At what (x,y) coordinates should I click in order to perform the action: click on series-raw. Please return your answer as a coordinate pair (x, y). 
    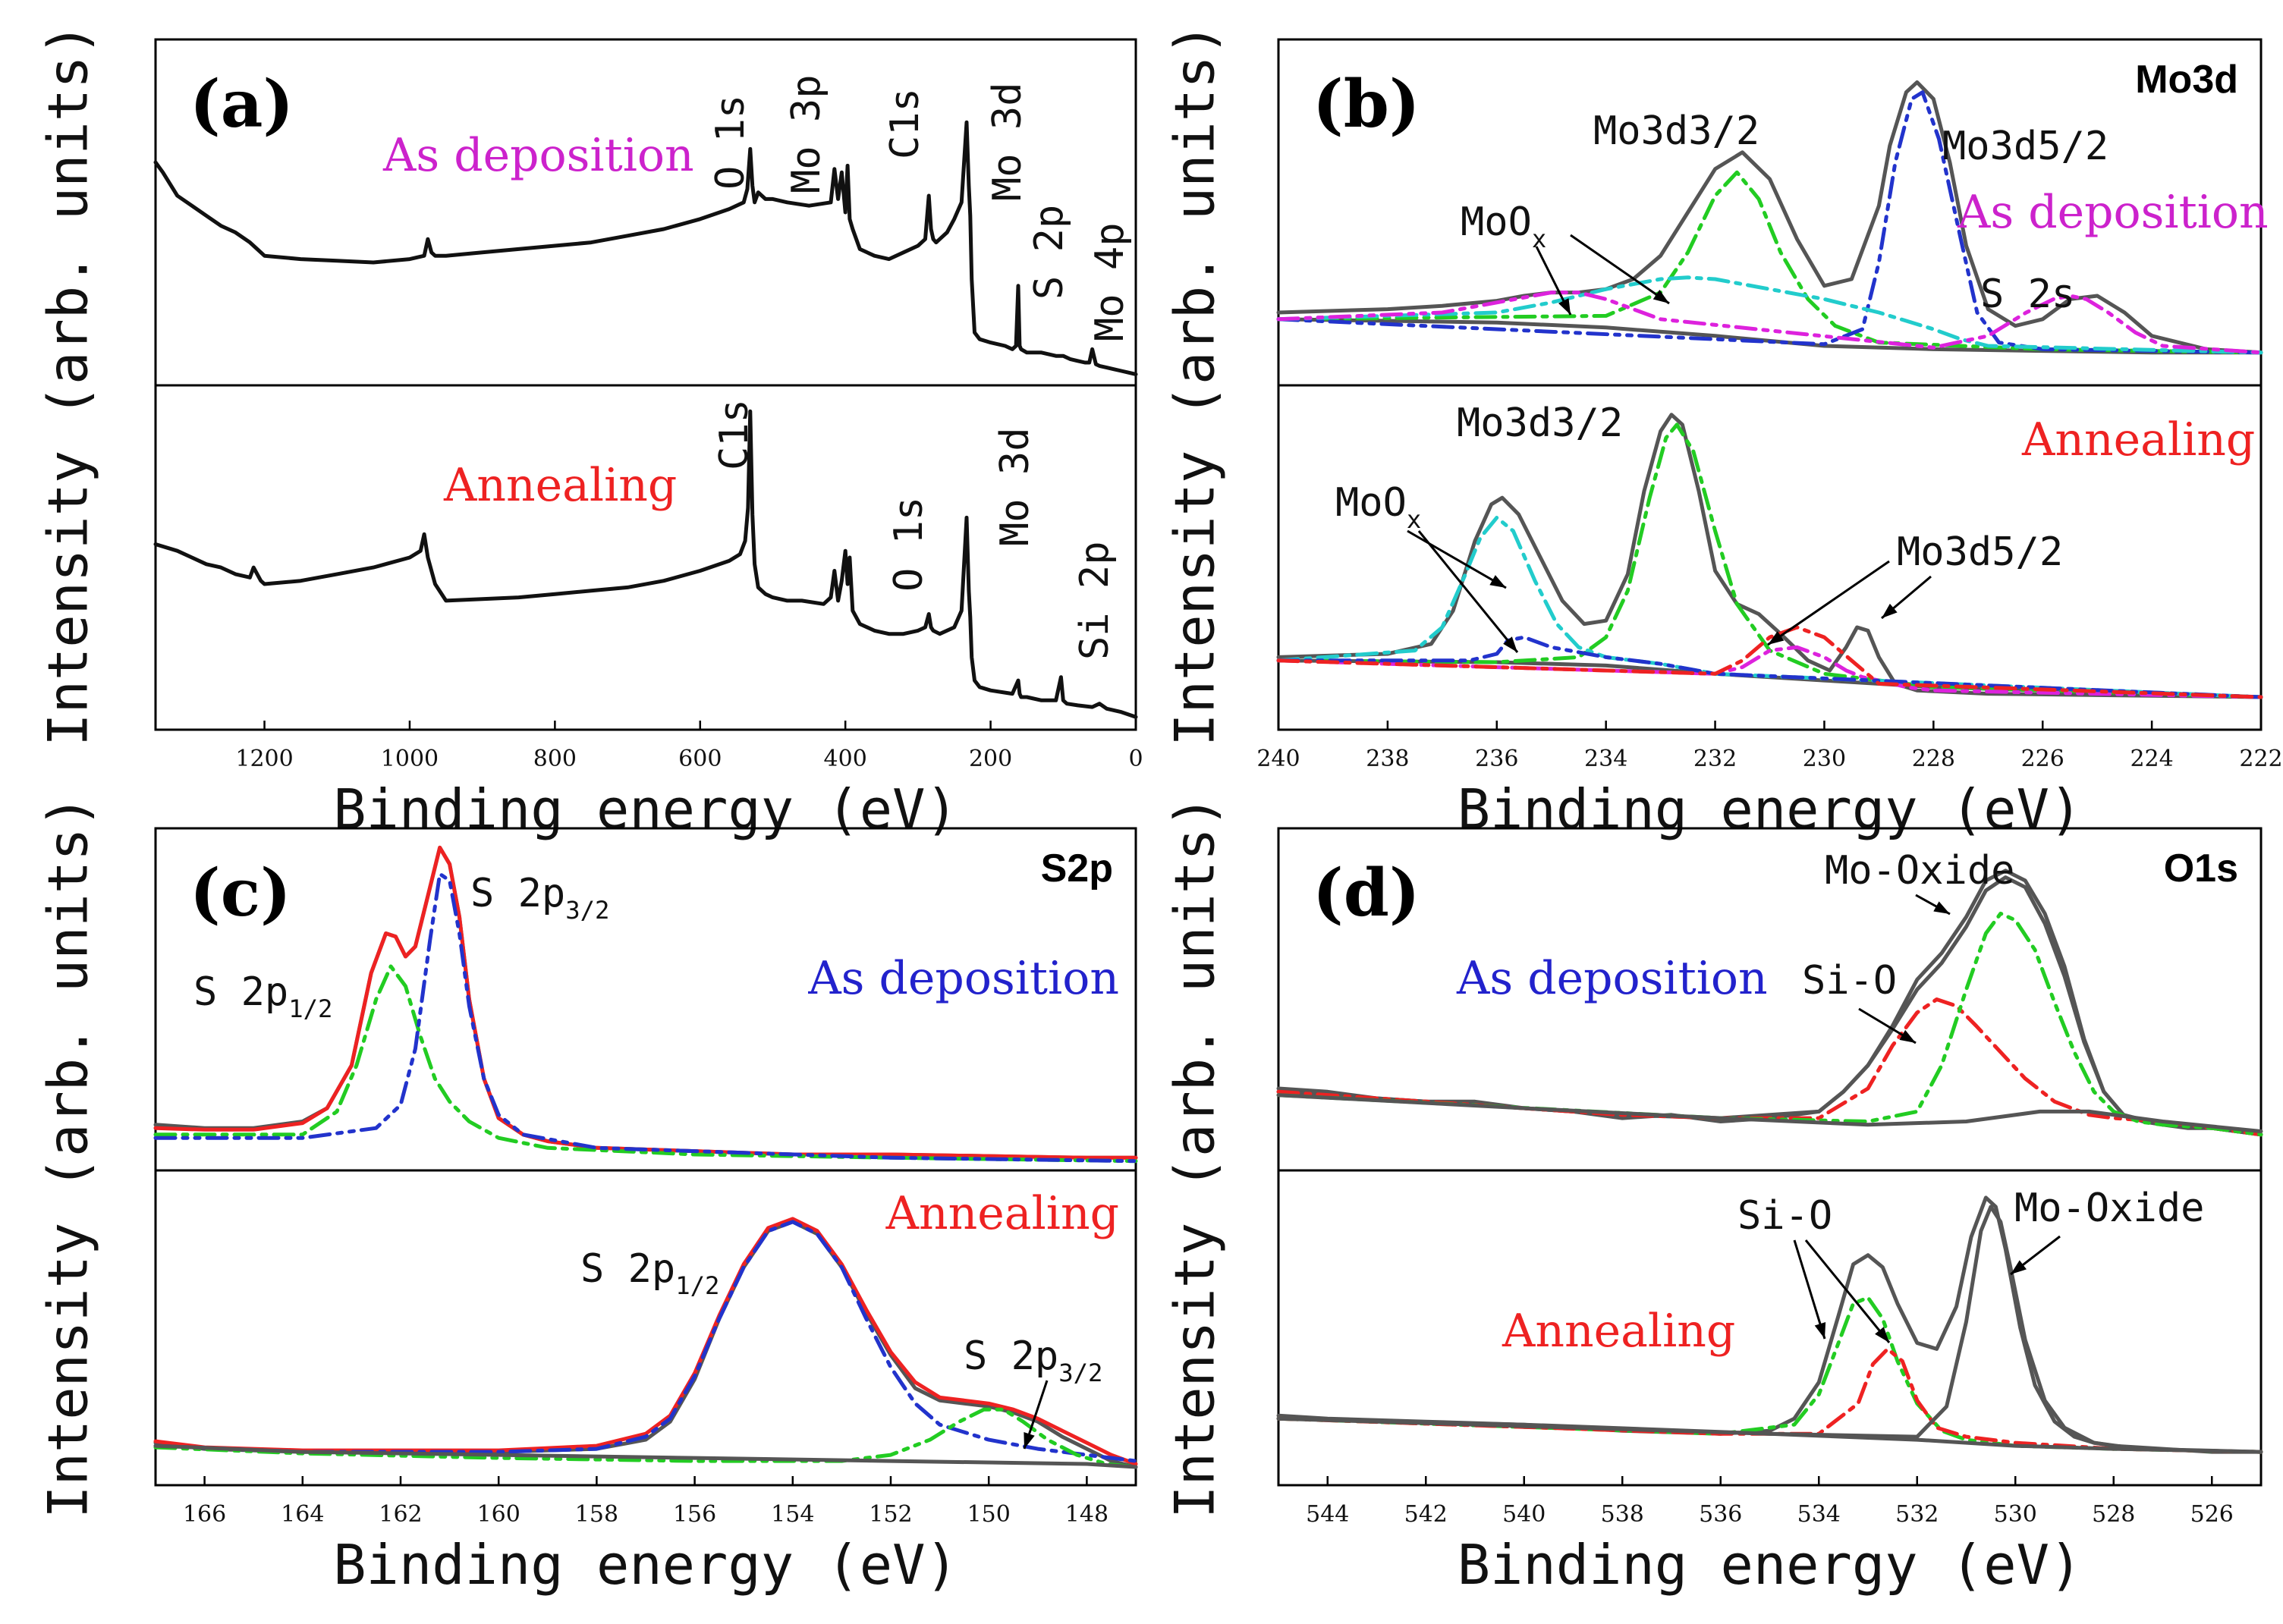
    Looking at the image, I should click on (1770, 1003).